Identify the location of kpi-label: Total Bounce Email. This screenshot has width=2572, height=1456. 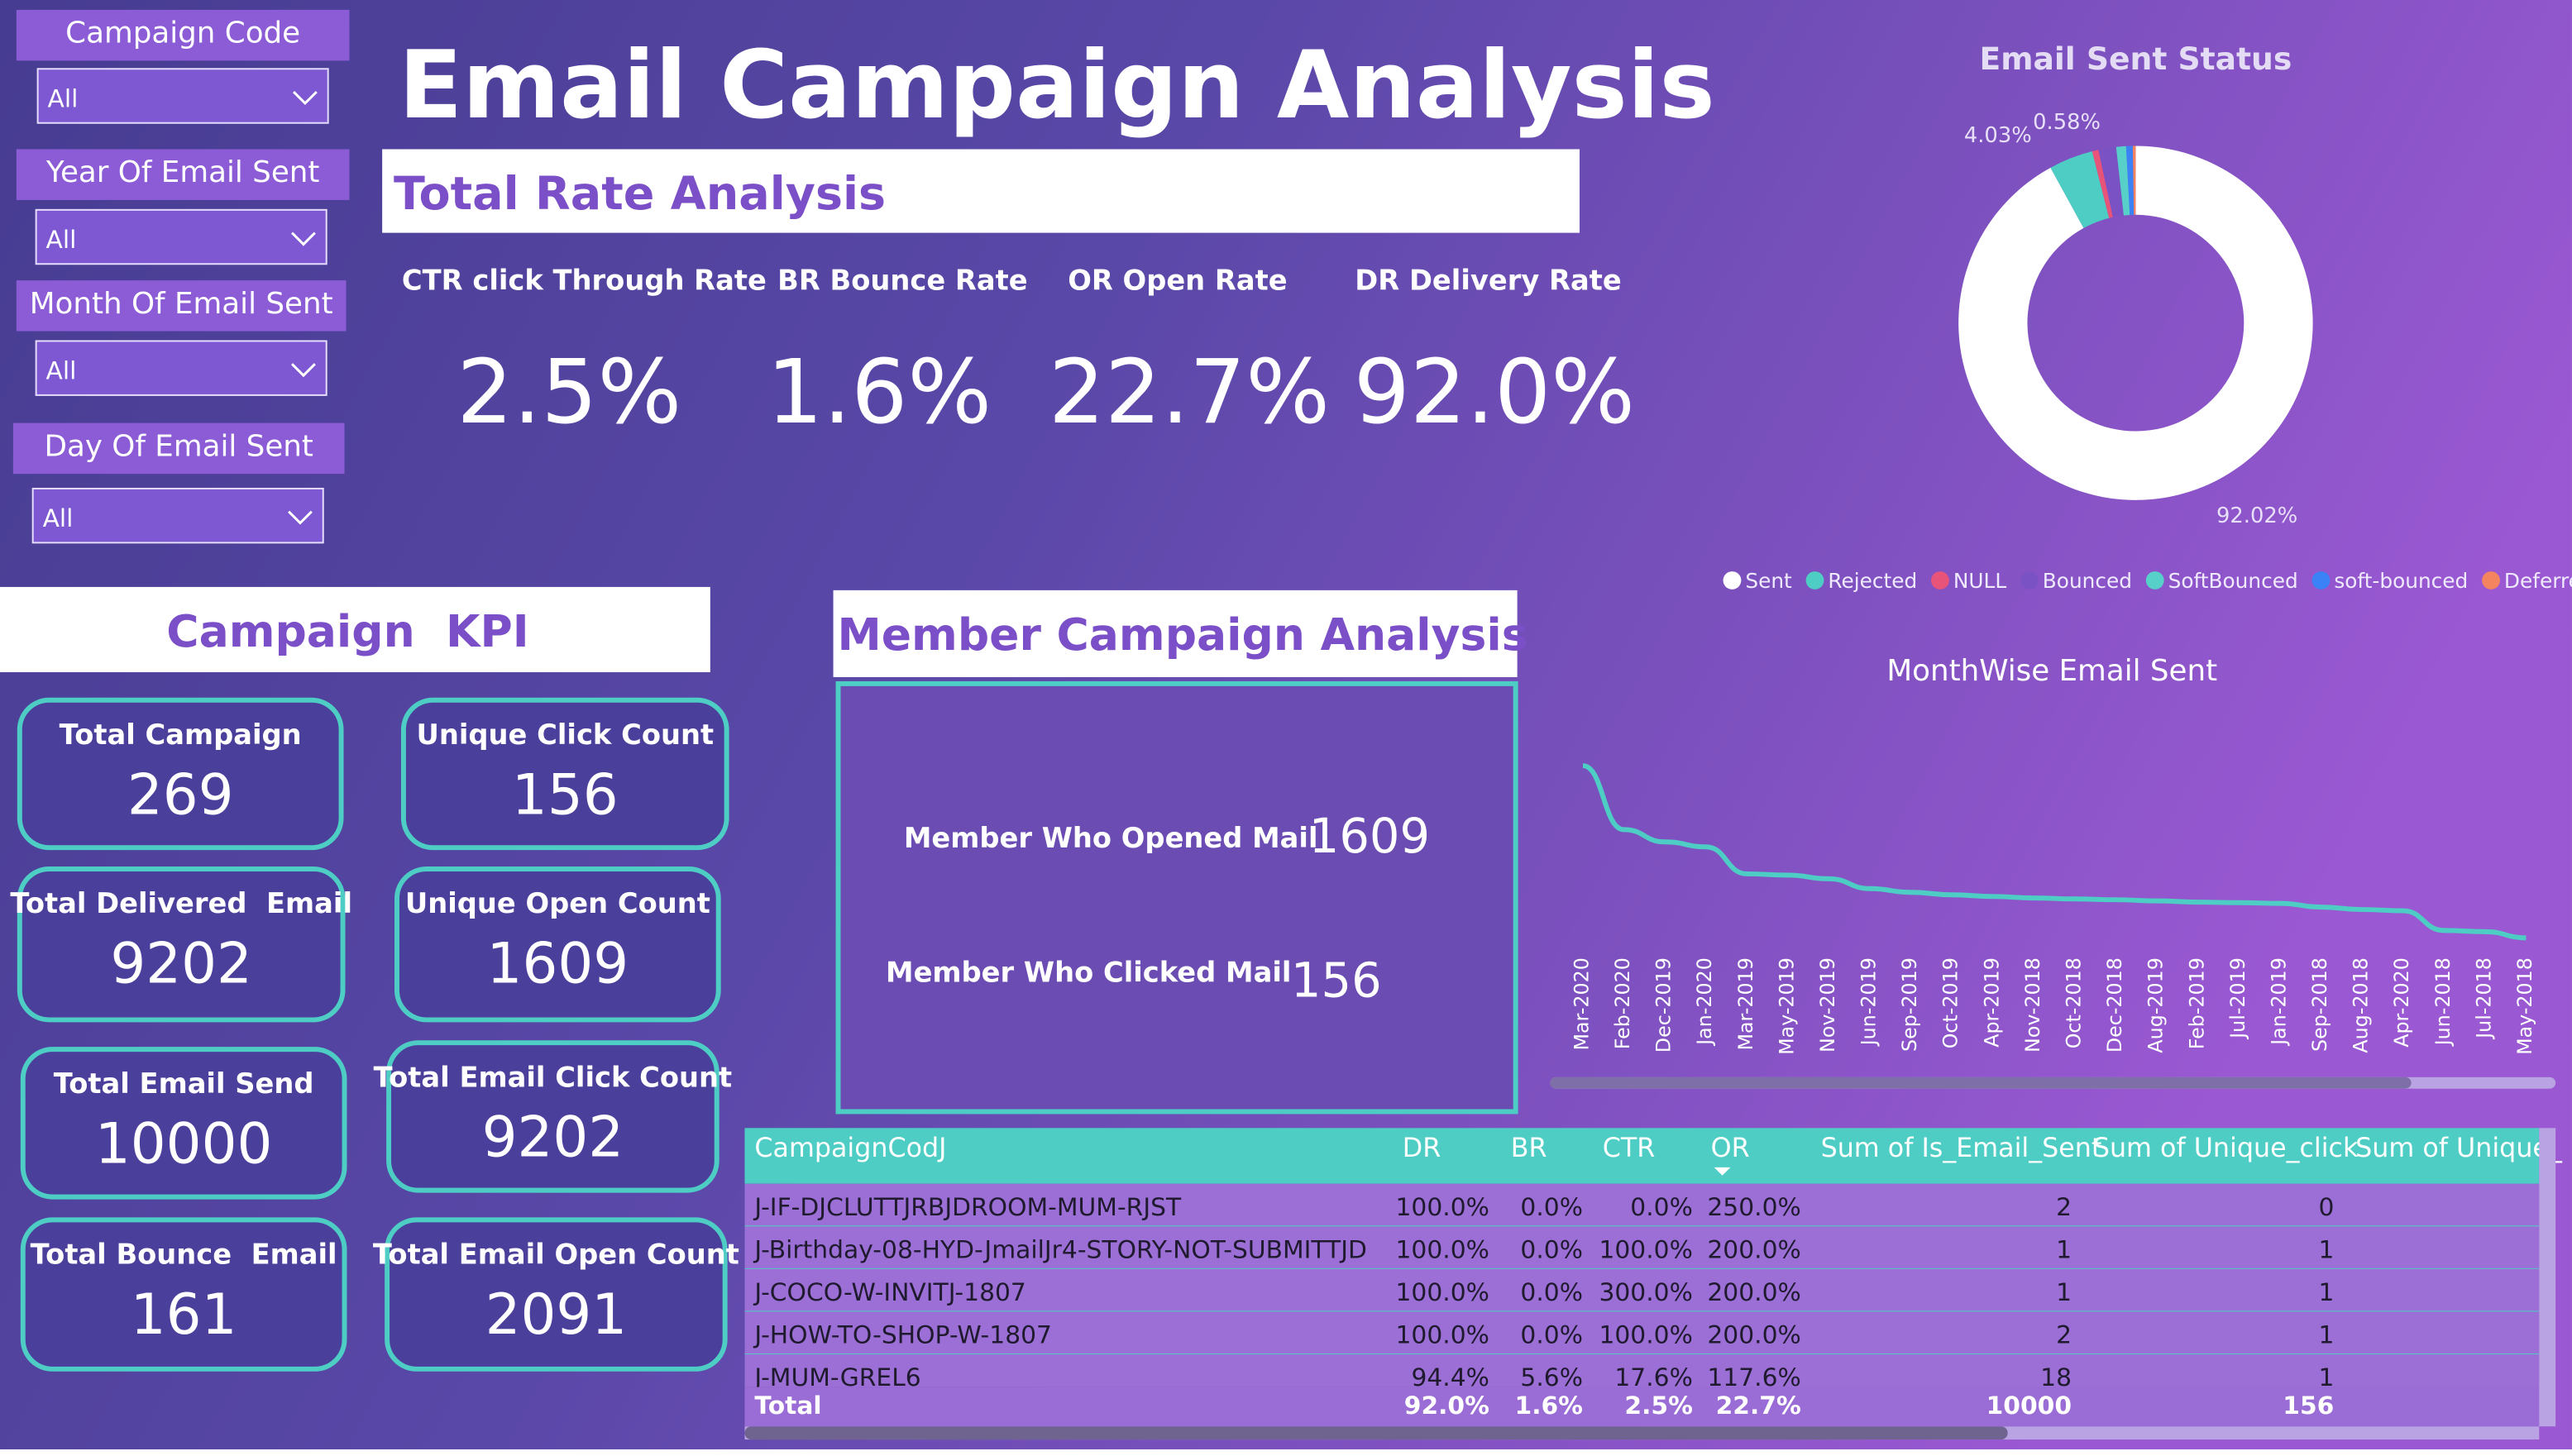
(184, 1254).